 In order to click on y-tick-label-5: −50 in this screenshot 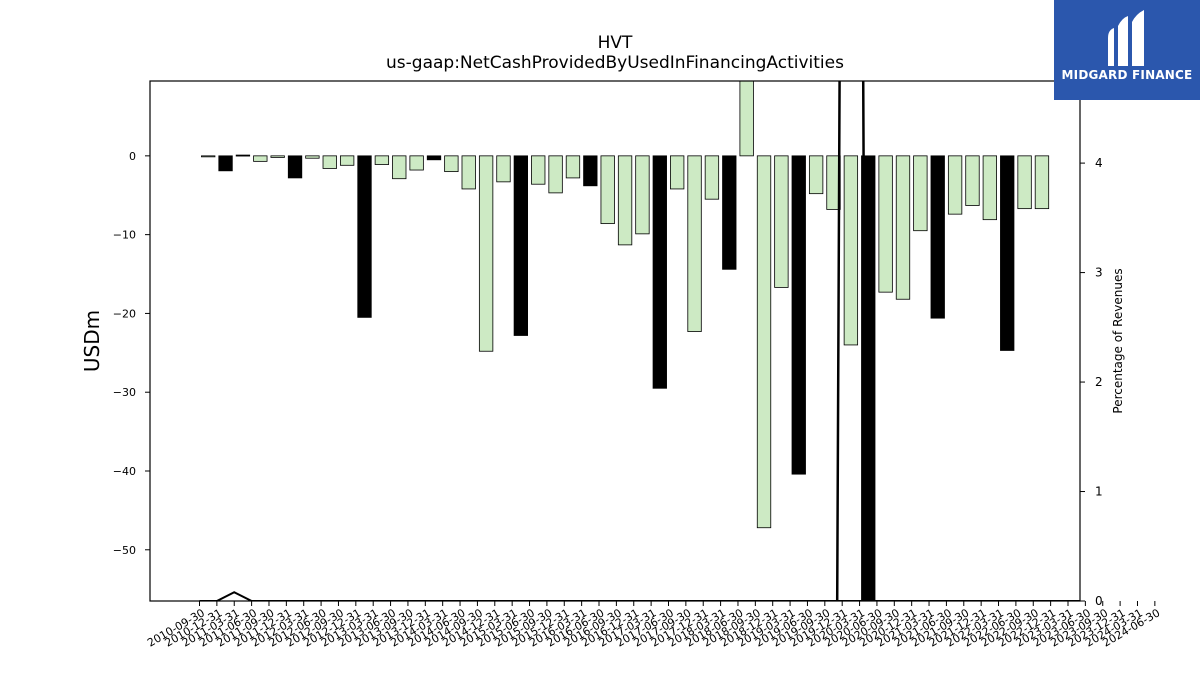, I will do `click(124, 550)`.